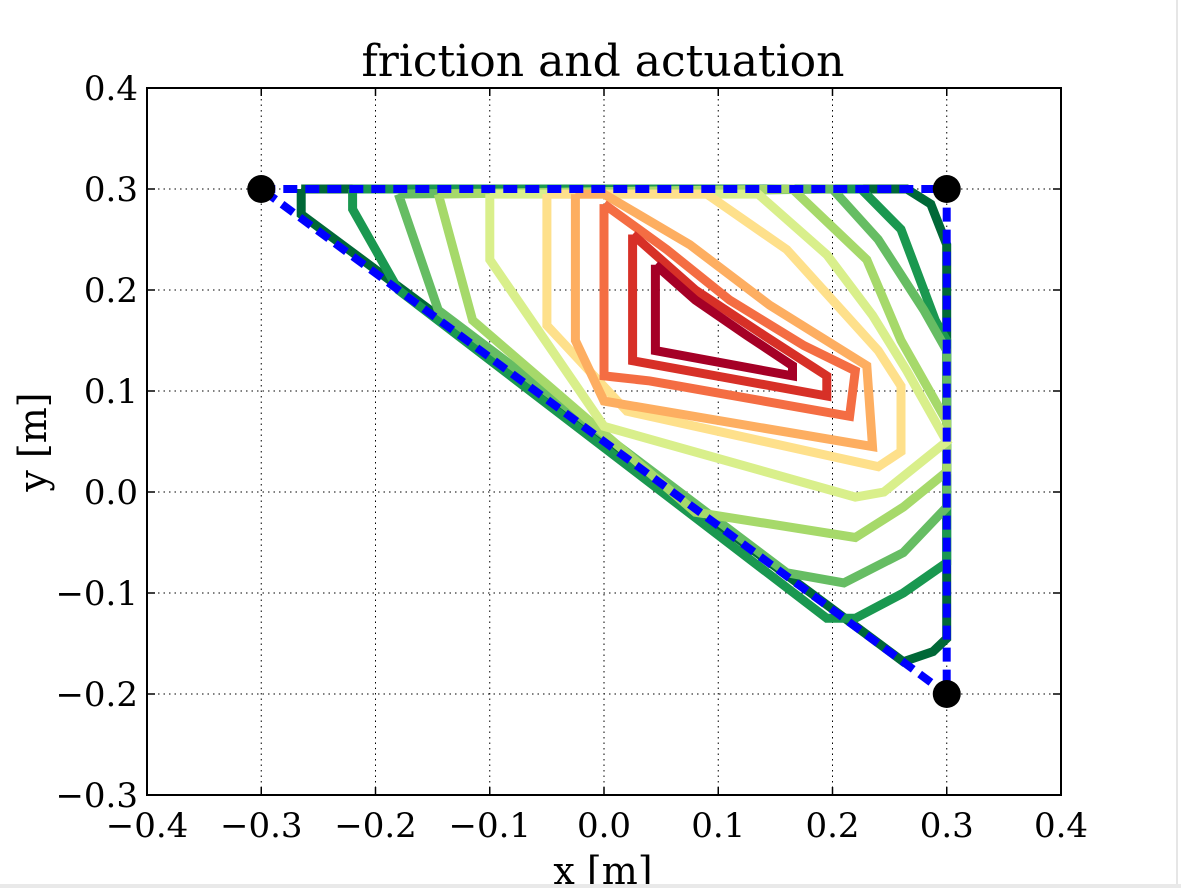 The width and height of the screenshot is (1181, 892). I want to click on y-tick-label: −0.1, so click(96, 594).